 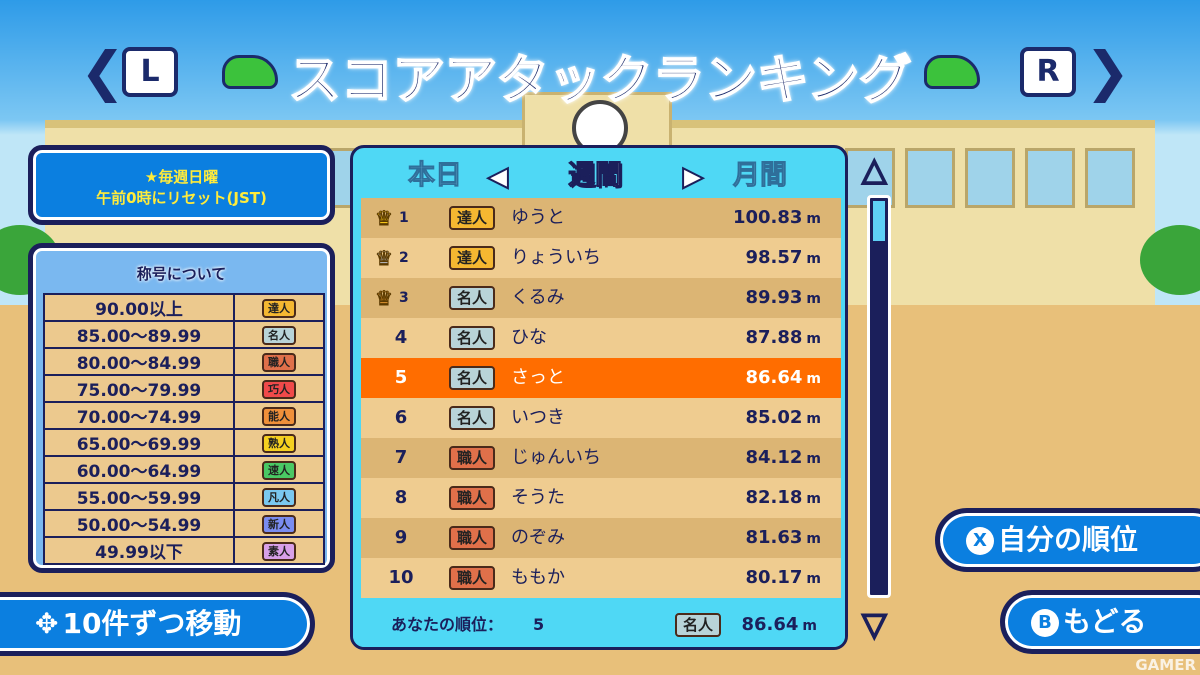 I want to click on player-name: のぞみ, so click(x=538, y=537).